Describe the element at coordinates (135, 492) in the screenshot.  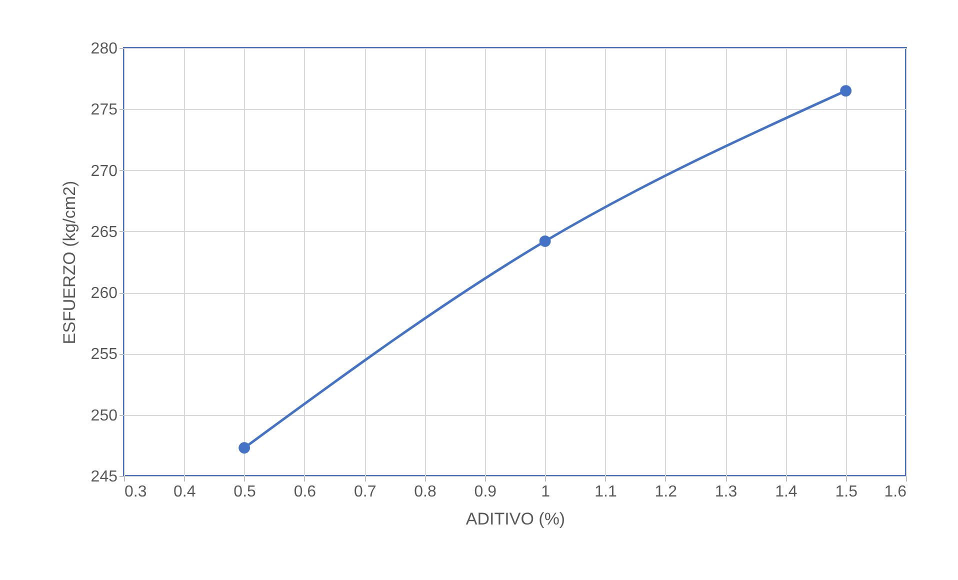
I see `x-tick-label: 0.3` at that location.